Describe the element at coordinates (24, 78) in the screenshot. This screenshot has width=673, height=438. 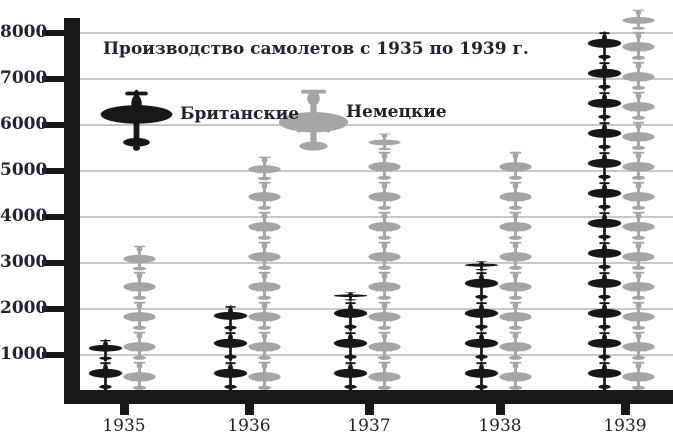
I see `y-axis-label: 7000` at that location.